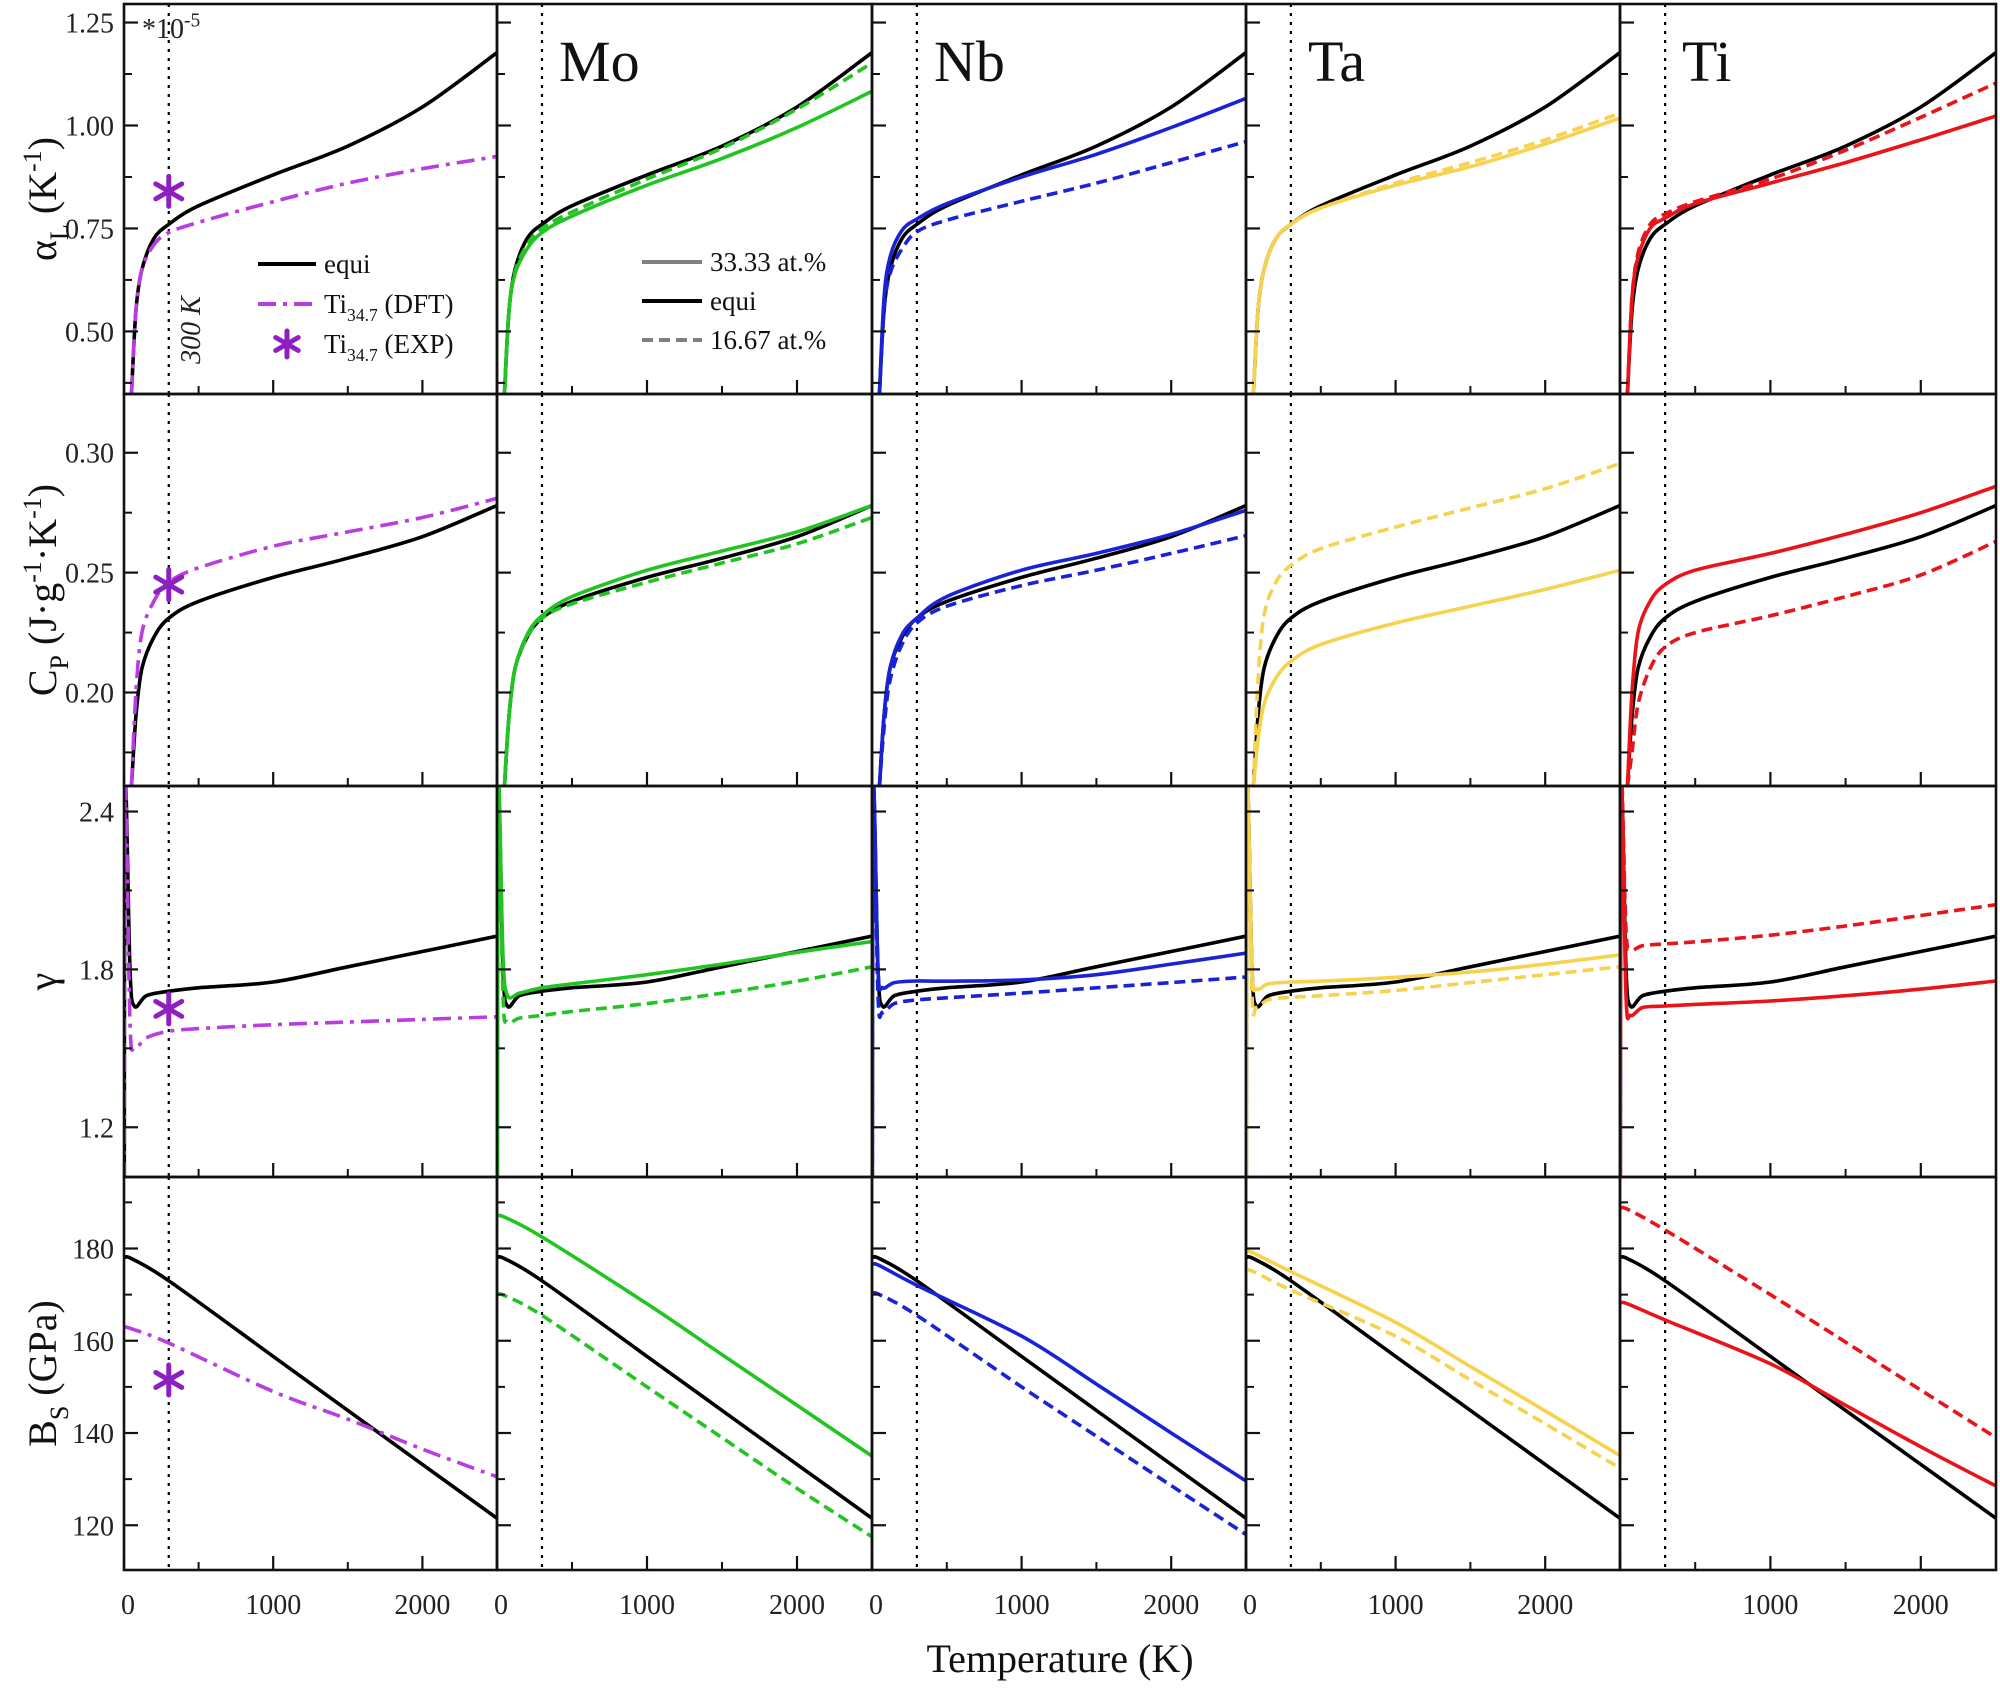 The height and width of the screenshot is (1689, 2000). I want to click on y-axis-title-gamma: γ, so click(42, 982).